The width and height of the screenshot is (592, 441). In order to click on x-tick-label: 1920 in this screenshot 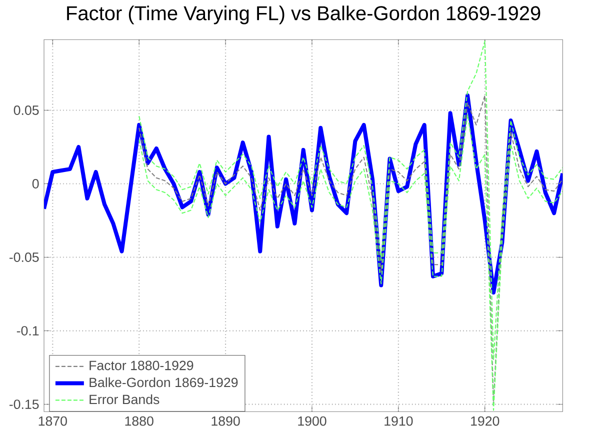, I will do `click(485, 421)`.